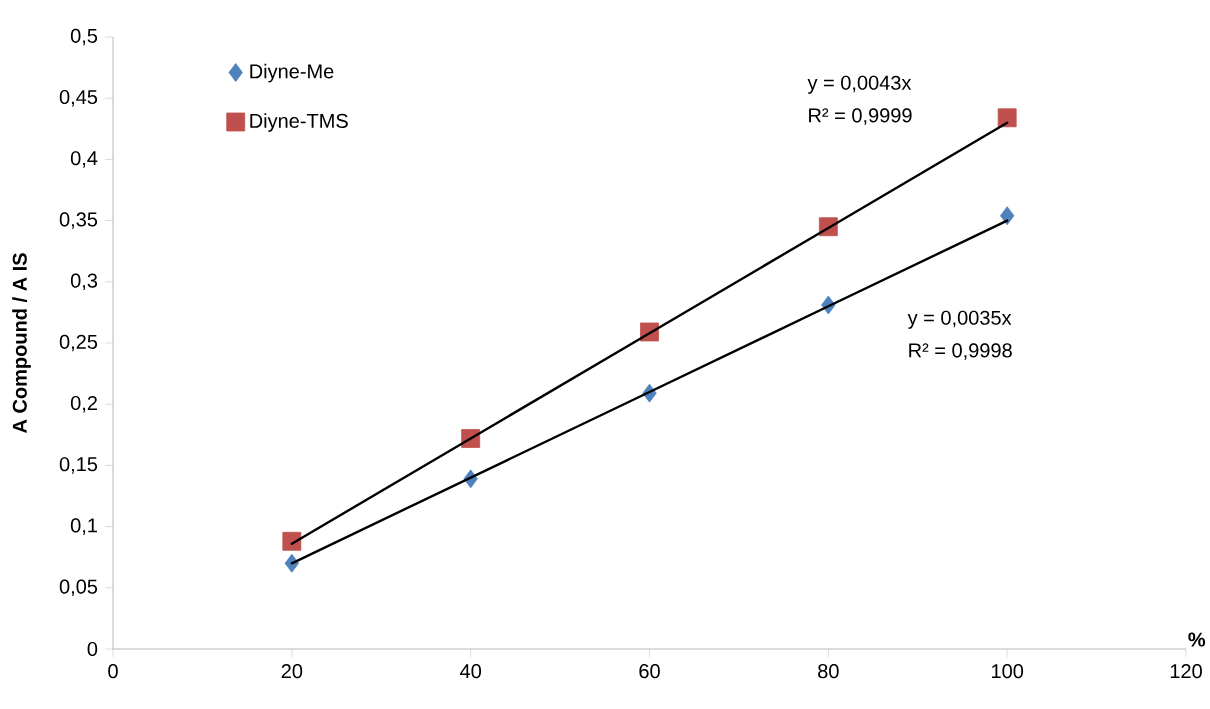  I want to click on annotation: y = 0,0035x, so click(959, 319).